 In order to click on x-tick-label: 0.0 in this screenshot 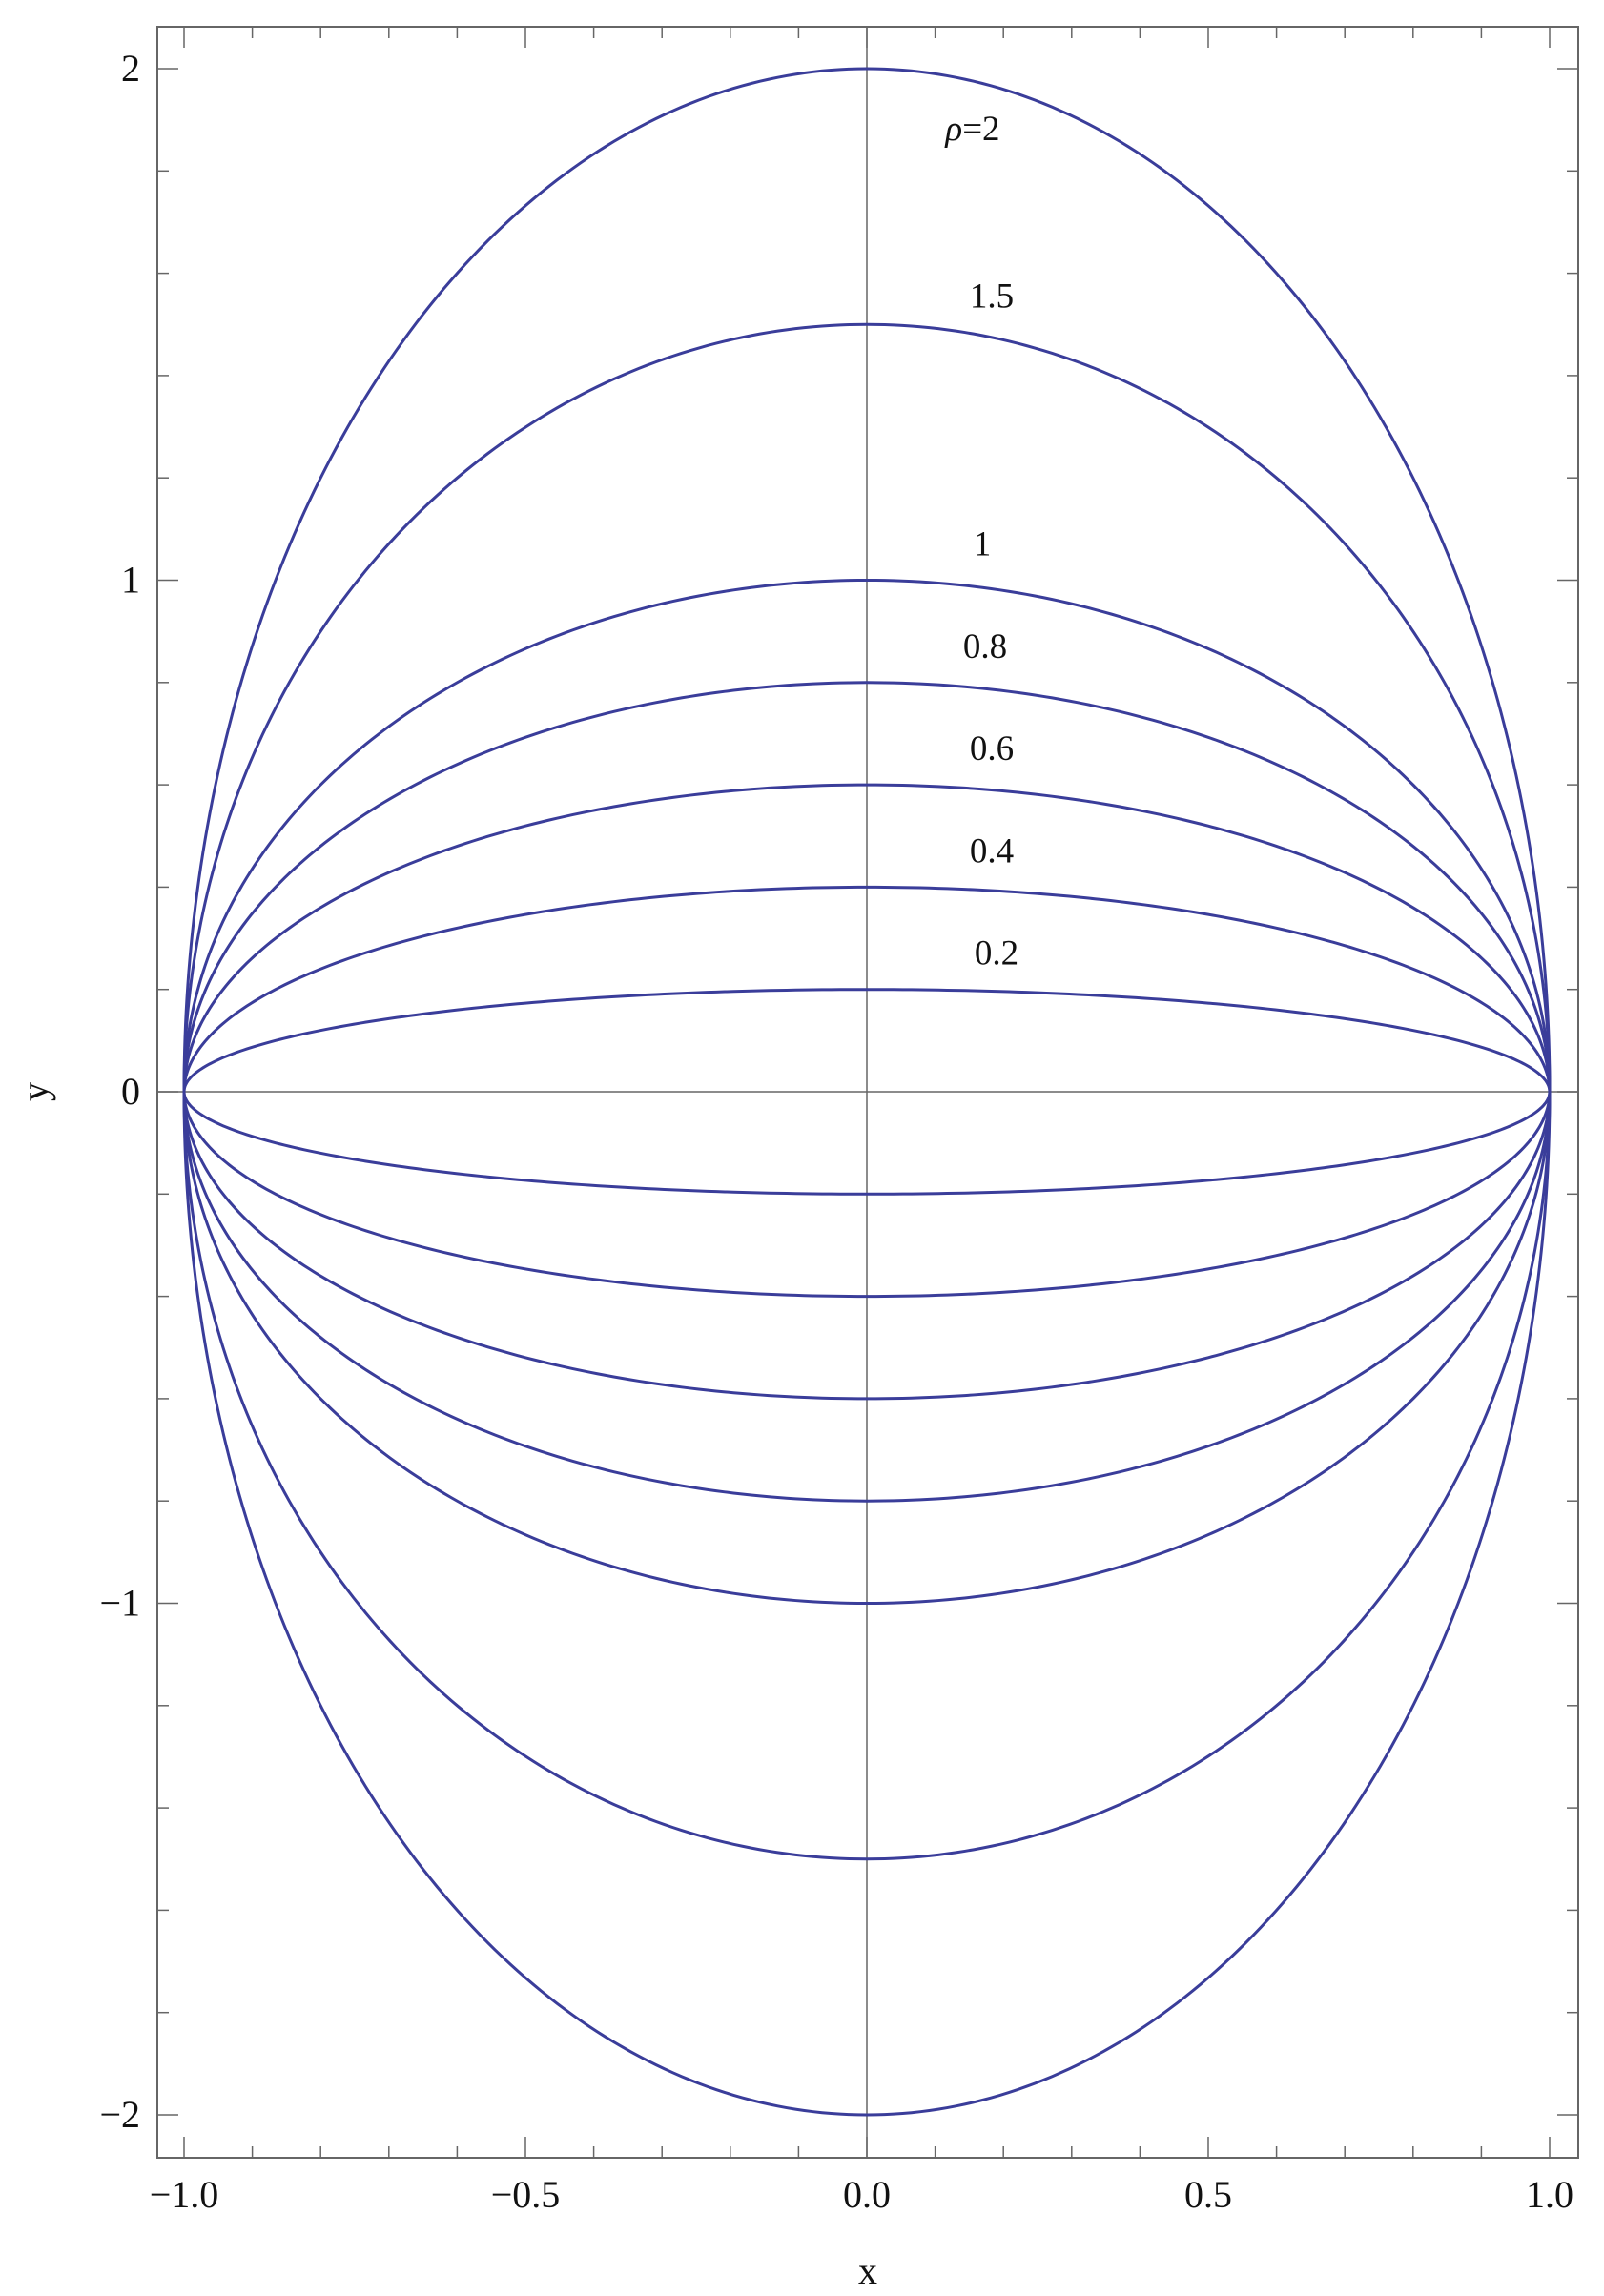, I will do `click(867, 2194)`.